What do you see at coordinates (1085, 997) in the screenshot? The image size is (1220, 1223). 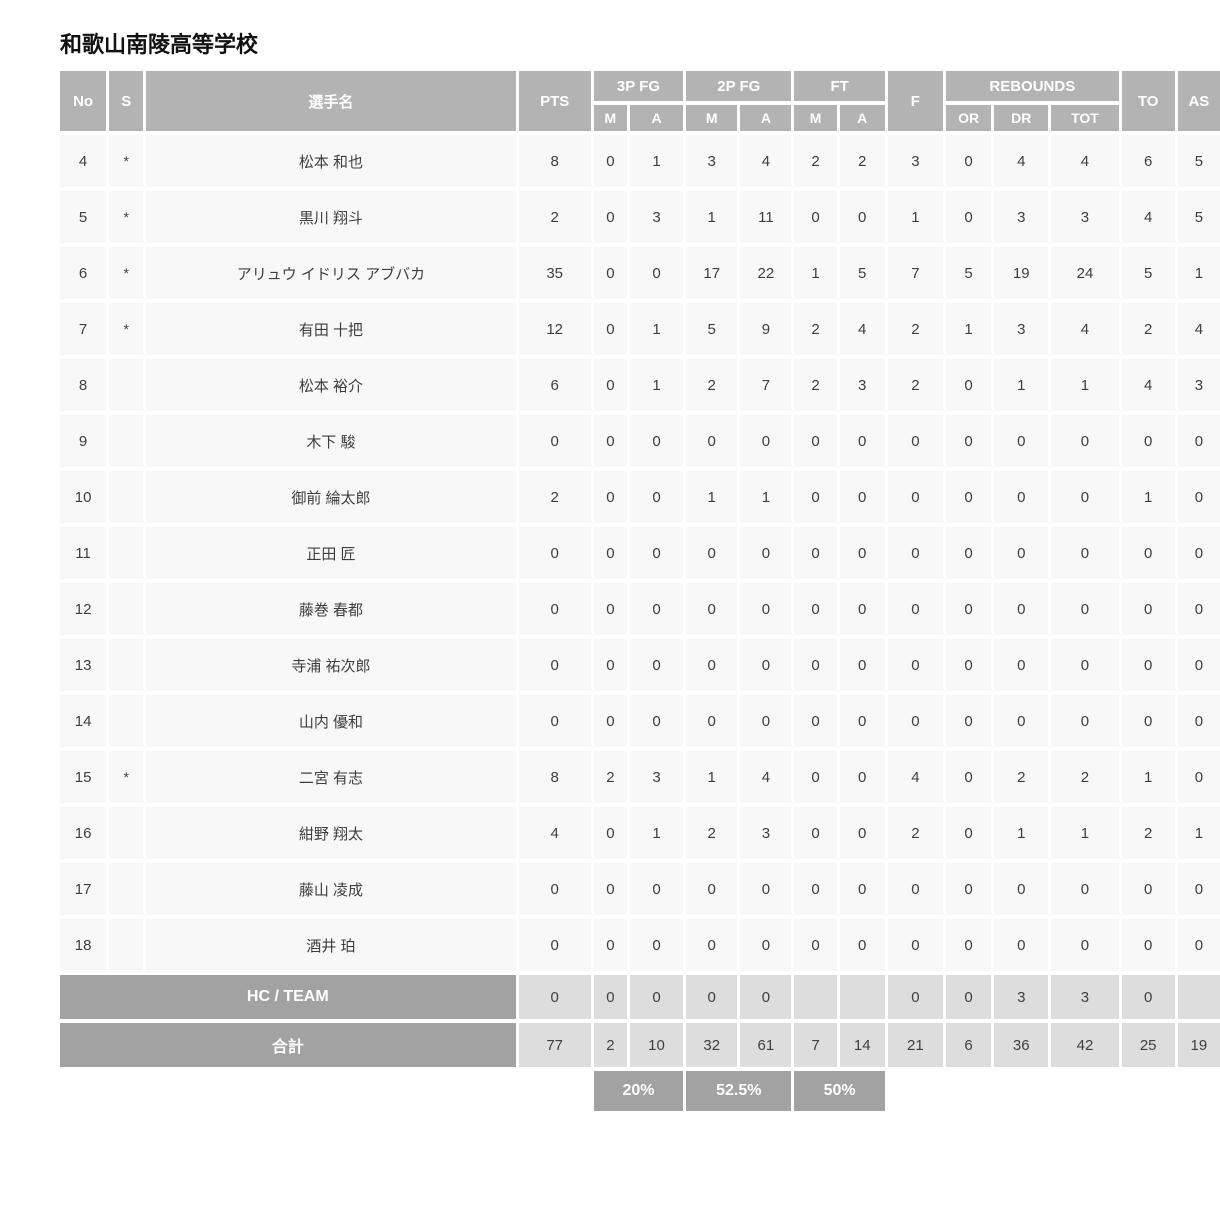 I see `hc-team-total-rebounds: 3` at bounding box center [1085, 997].